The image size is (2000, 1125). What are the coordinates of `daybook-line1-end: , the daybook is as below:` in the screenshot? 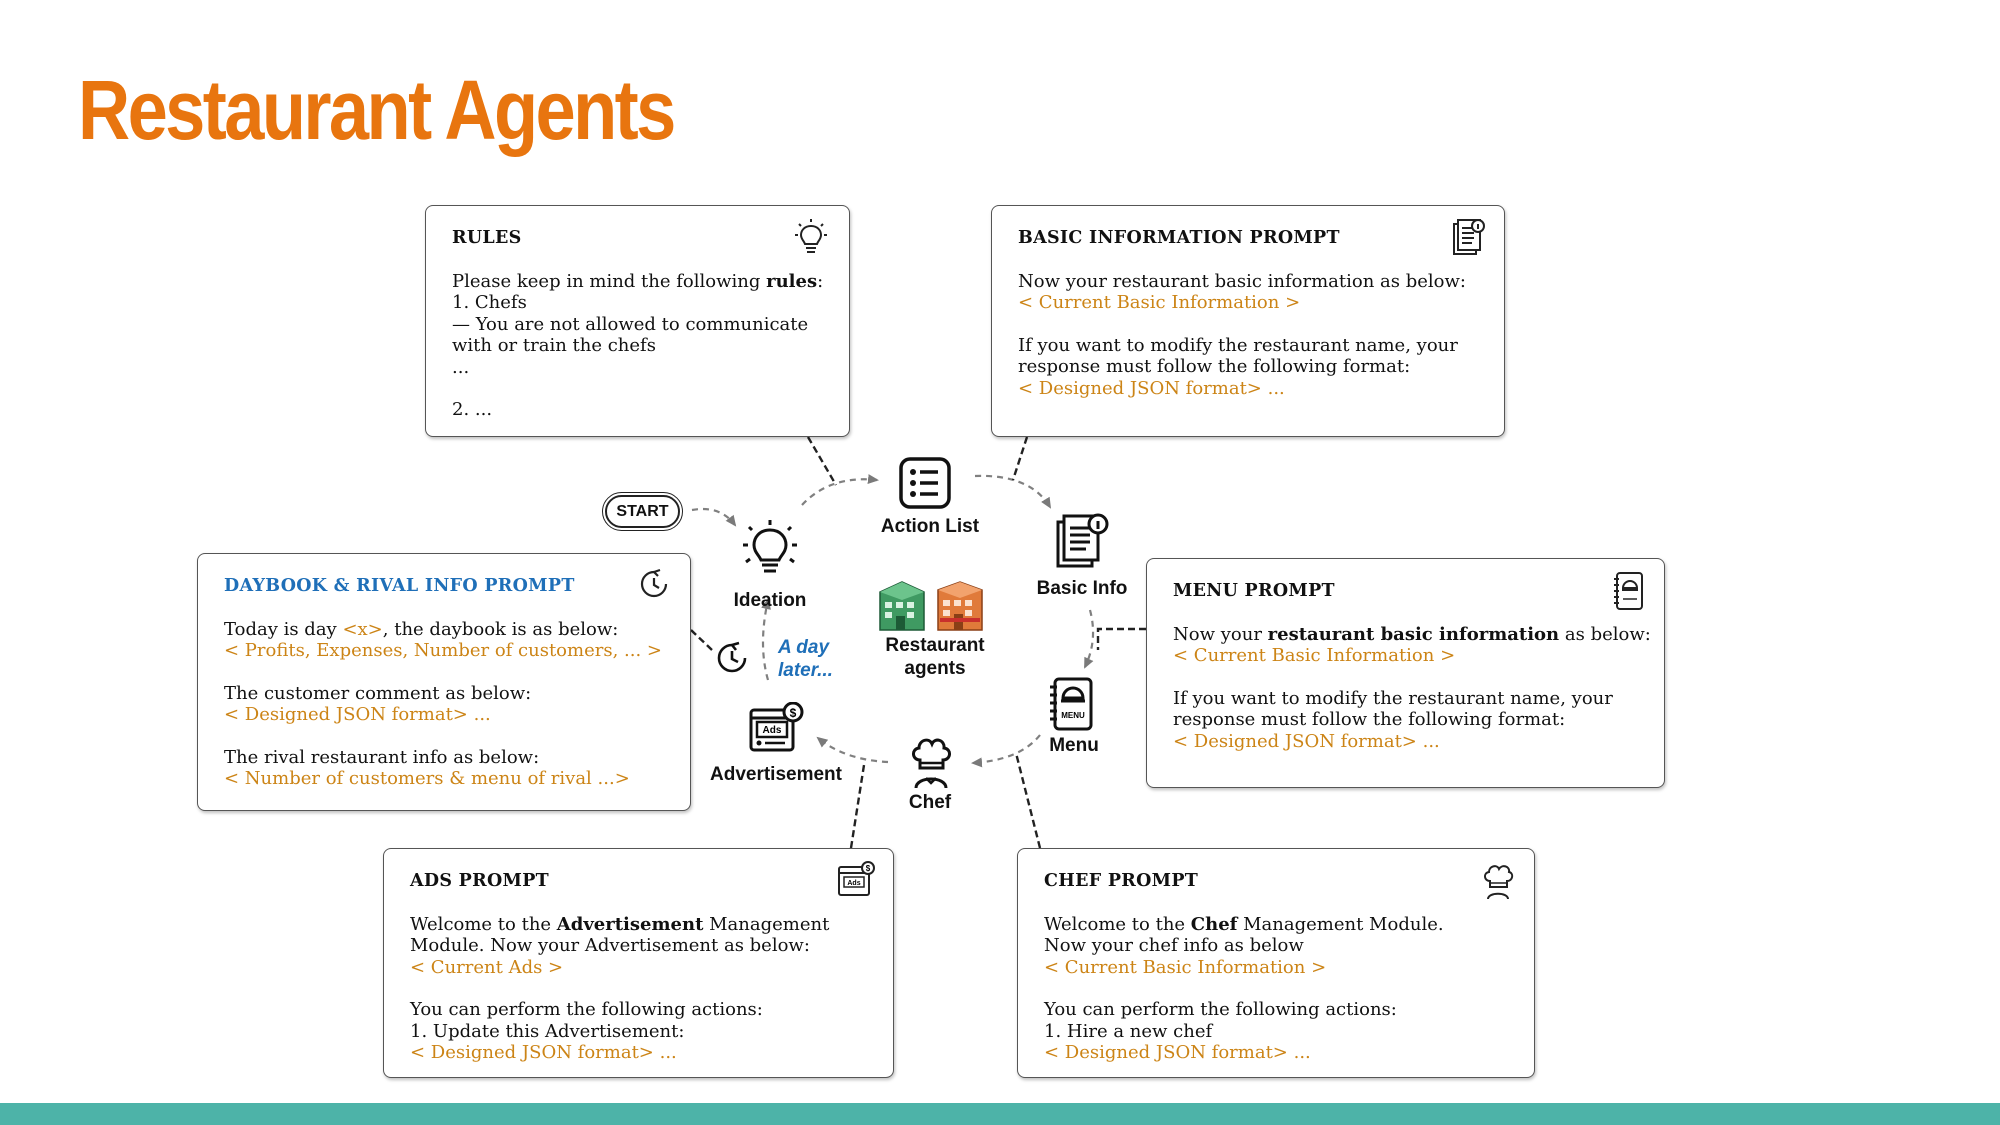 It's located at (500, 629).